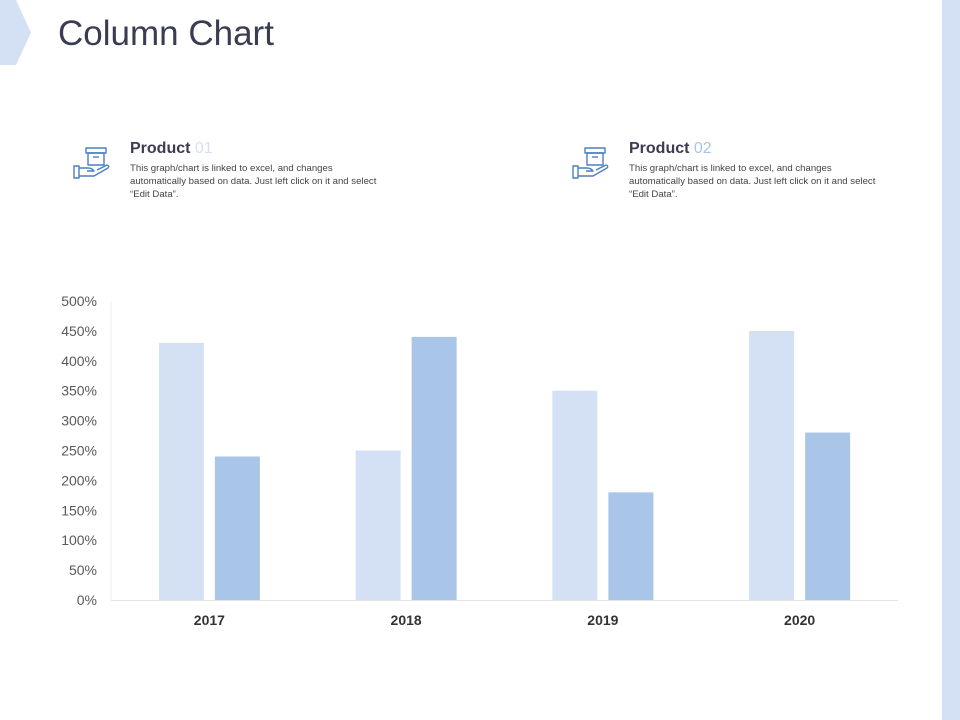 Image resolution: width=960 pixels, height=720 pixels. Describe the element at coordinates (87, 600) in the screenshot. I see `y-tick-label: 0%` at that location.